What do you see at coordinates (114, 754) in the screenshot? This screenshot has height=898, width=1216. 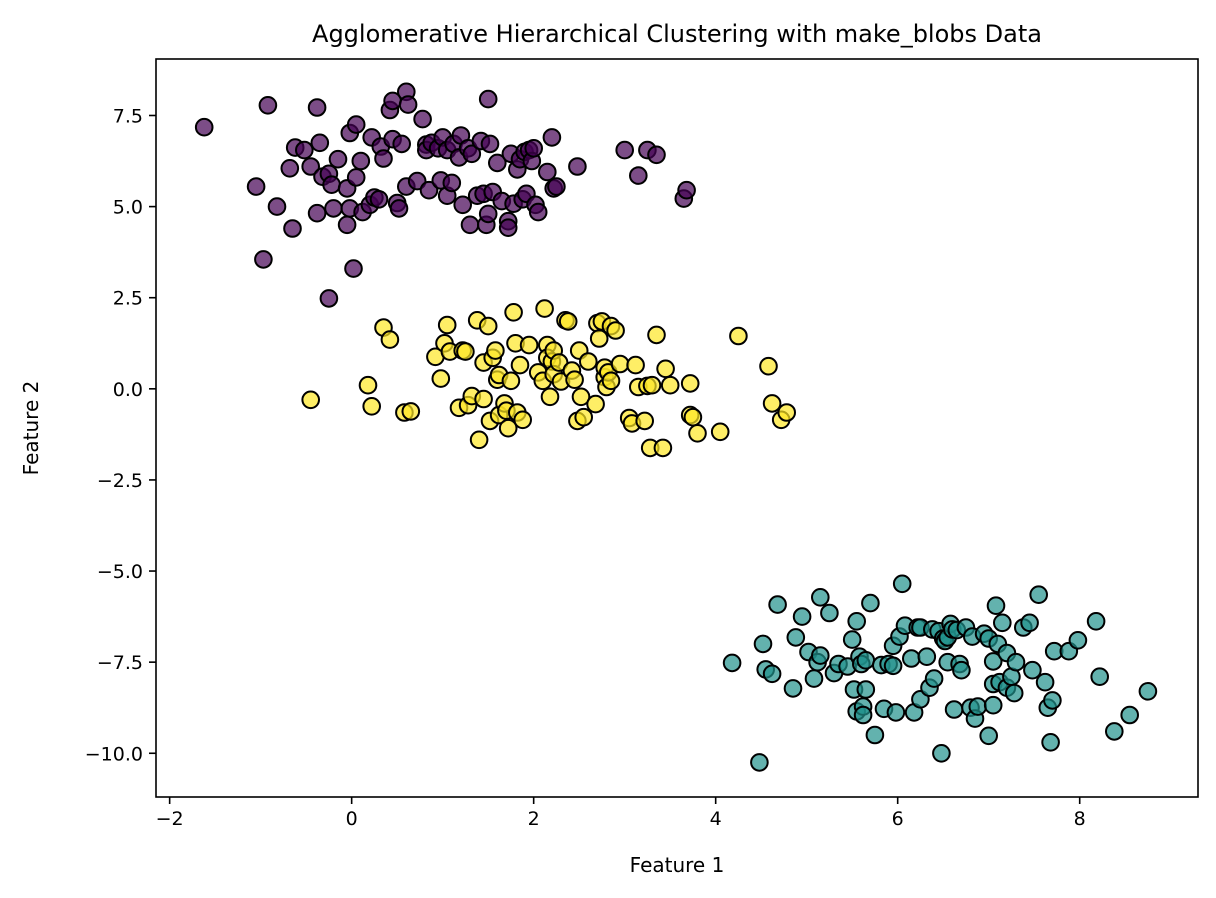 I see `y-tick-label: −10.0` at bounding box center [114, 754].